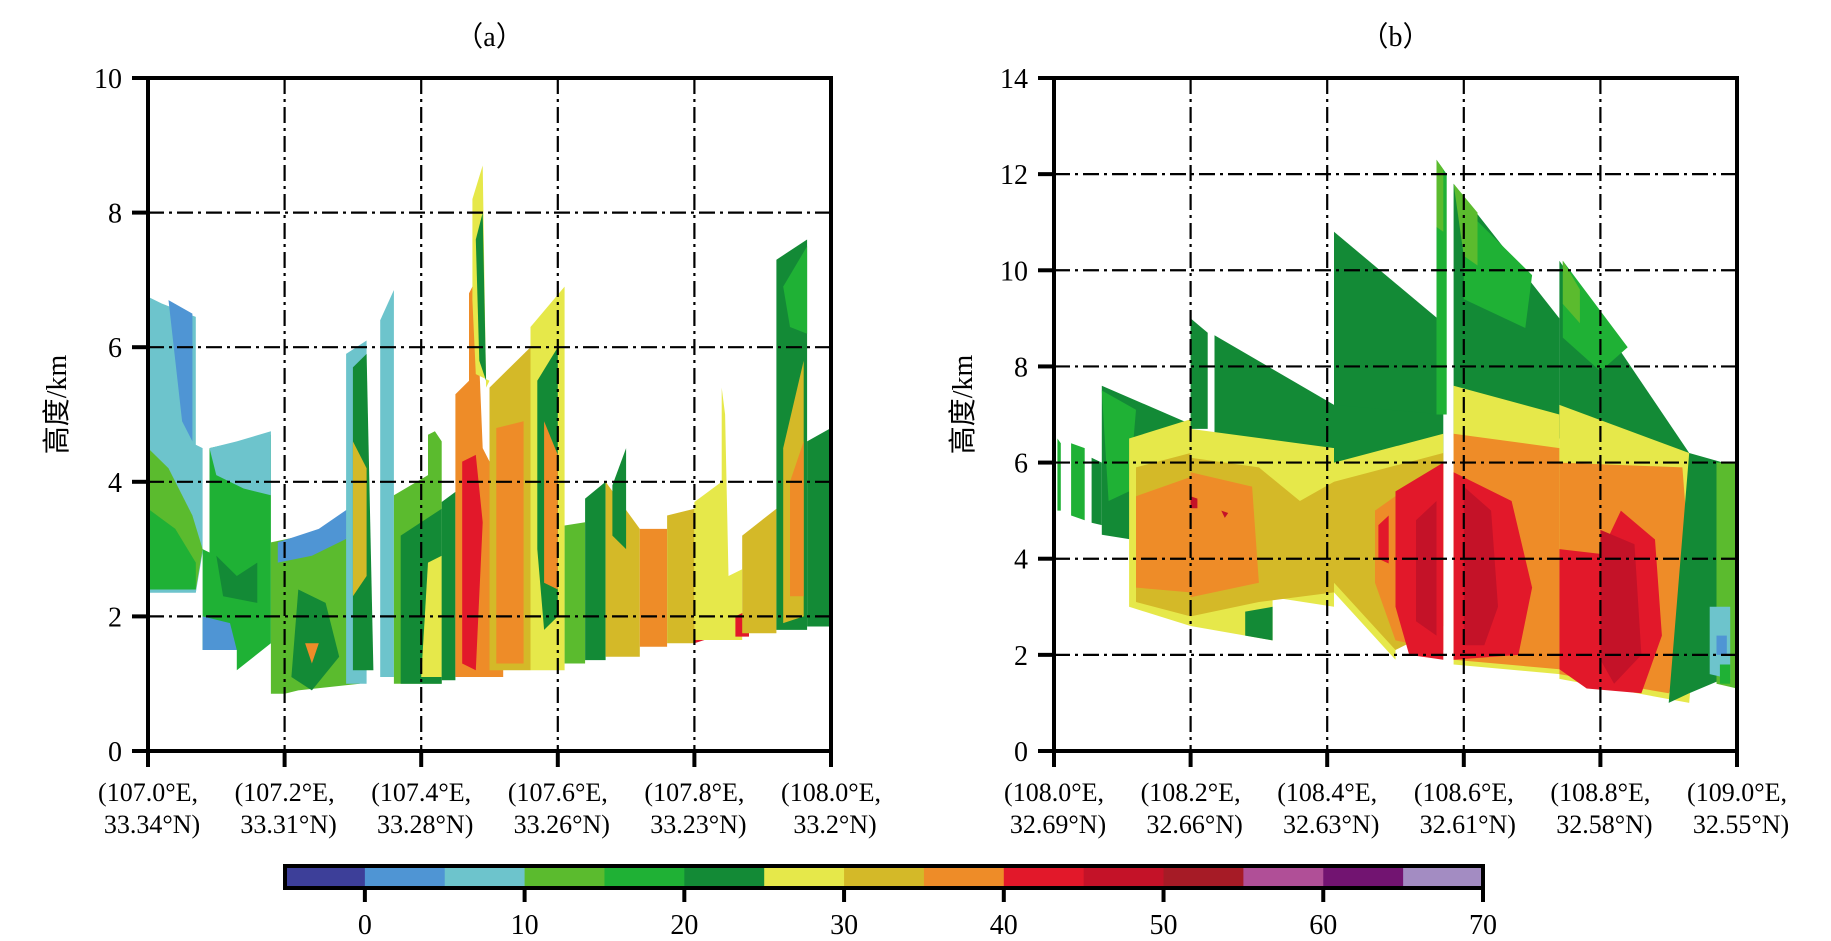 This screenshot has width=1831, height=941. I want to click on panel-a-title: （a）, so click(489, 37).